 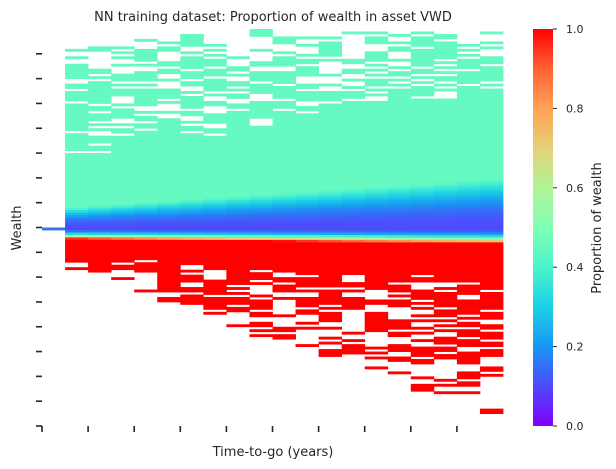 I want to click on colorbar-label: Proportion of wealth, so click(x=597, y=227).